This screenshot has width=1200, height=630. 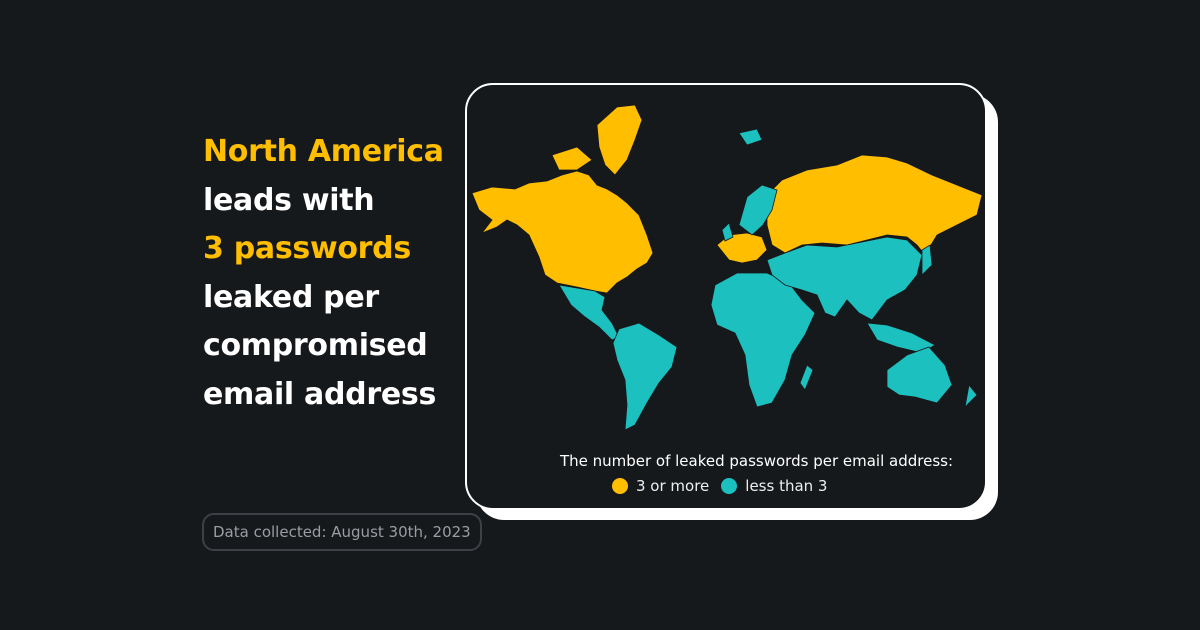 I want to click on legend-label: 3 or more, so click(x=673, y=486).